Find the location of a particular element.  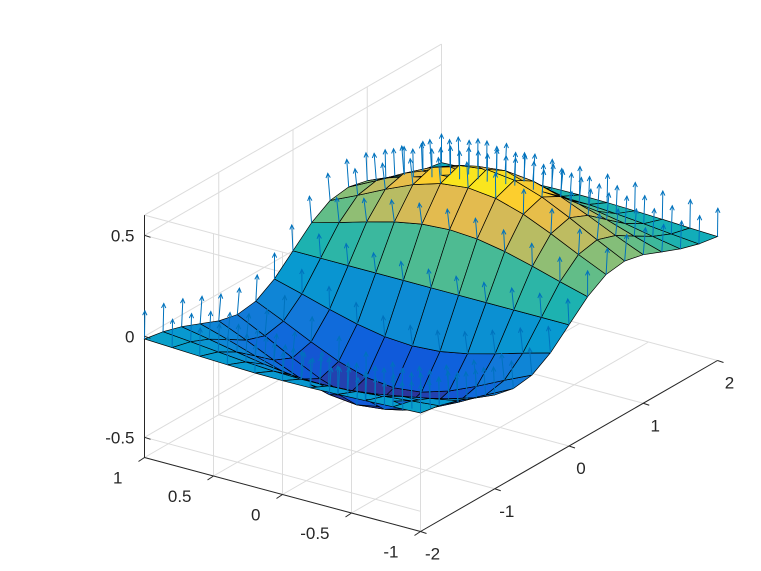

z-tick is located at coordinates (147, 337).